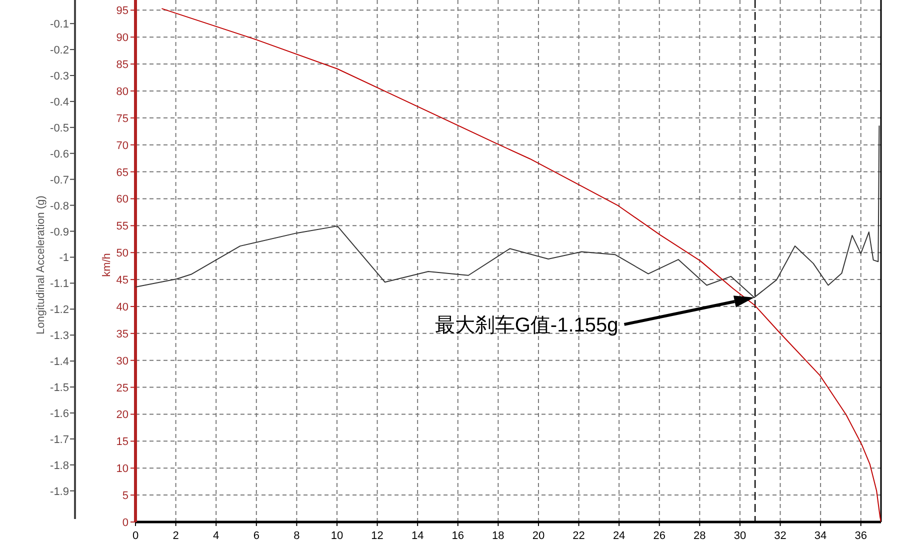 This screenshot has height=545, width=908. I want to click on y2-tick-label: 45, so click(122, 280).